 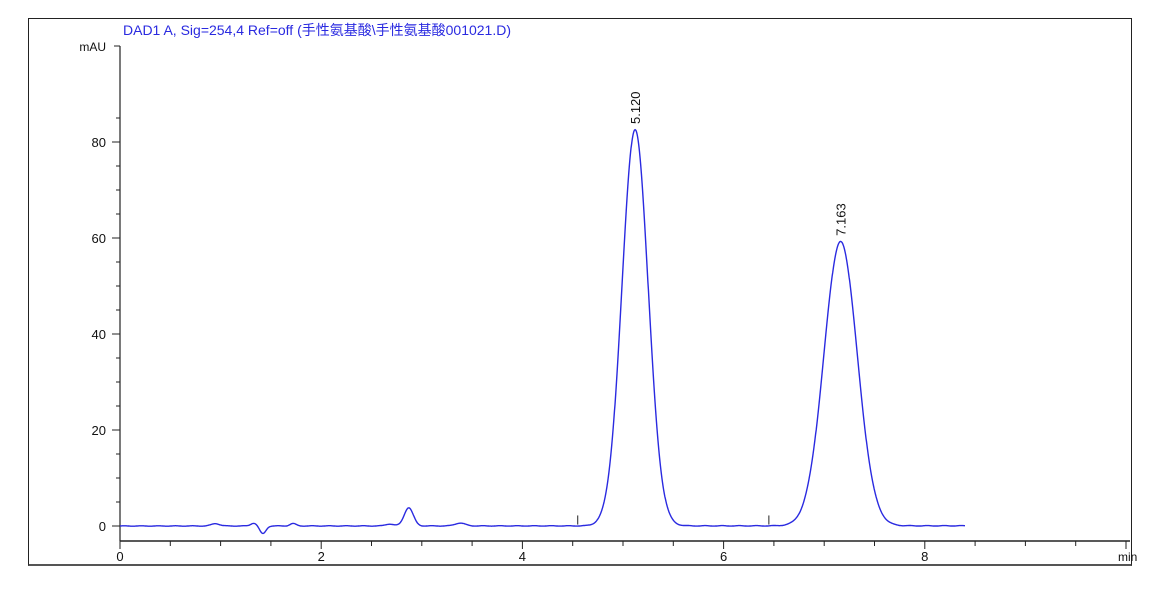 I want to click on peak-label: 5.120, so click(x=635, y=107).